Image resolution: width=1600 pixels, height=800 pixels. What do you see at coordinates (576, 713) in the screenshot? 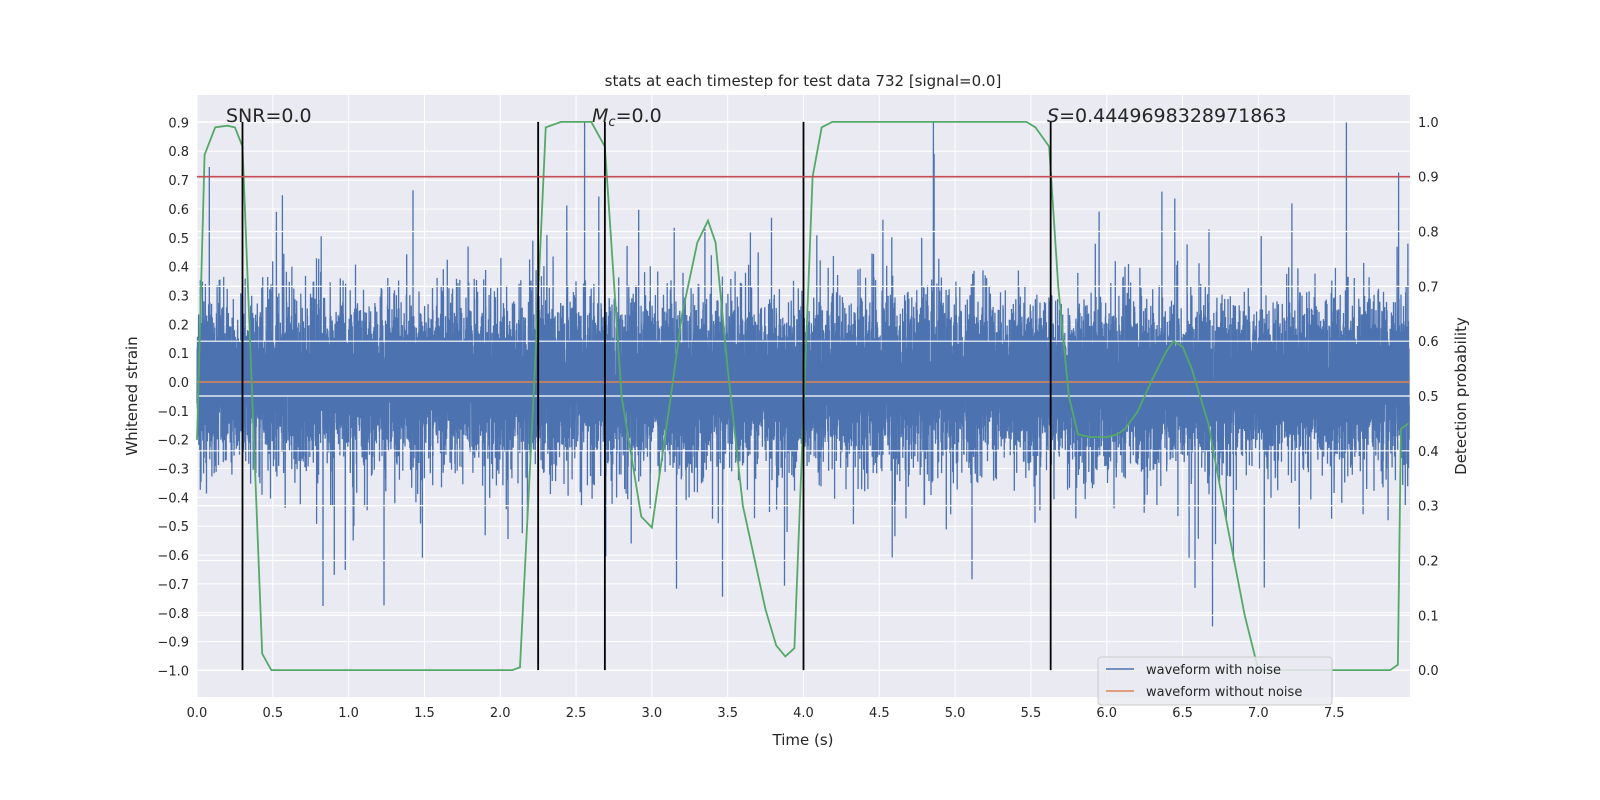
I see `x-tick-label: 2.5` at bounding box center [576, 713].